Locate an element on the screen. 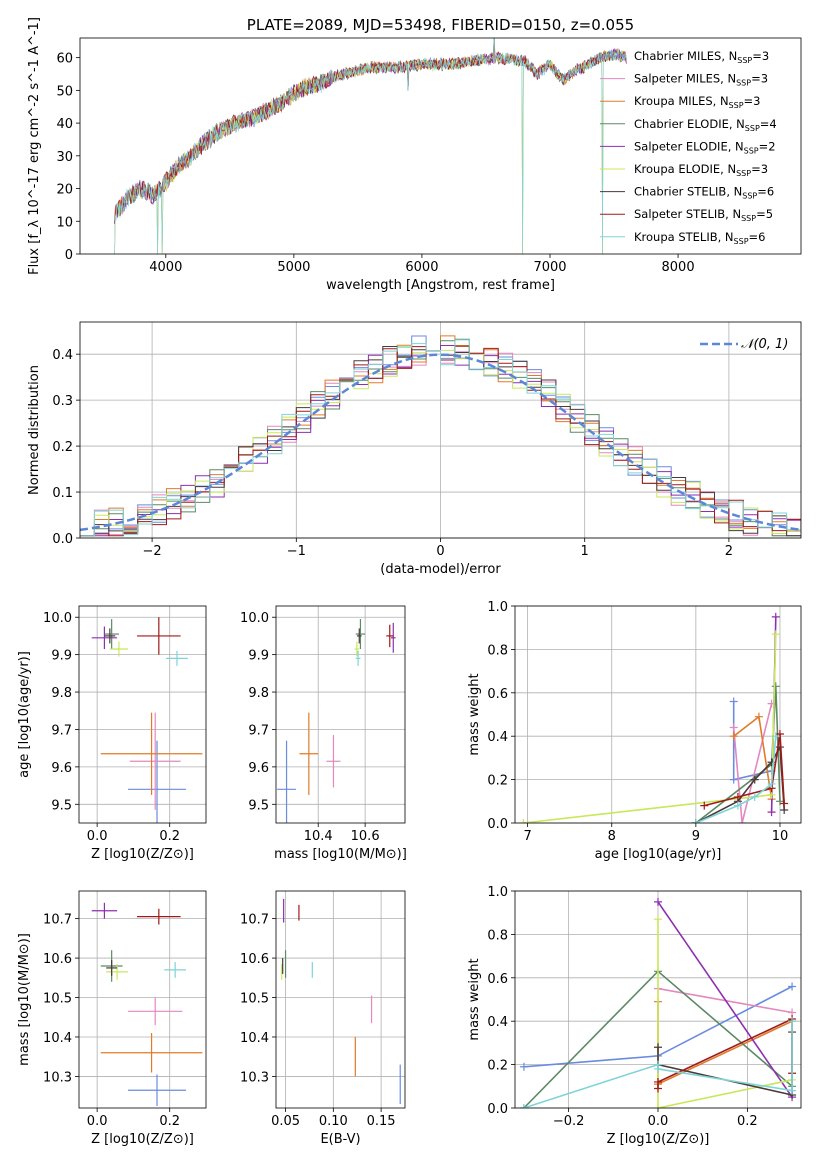  x-tick-label: 10.6 is located at coordinates (365, 836).